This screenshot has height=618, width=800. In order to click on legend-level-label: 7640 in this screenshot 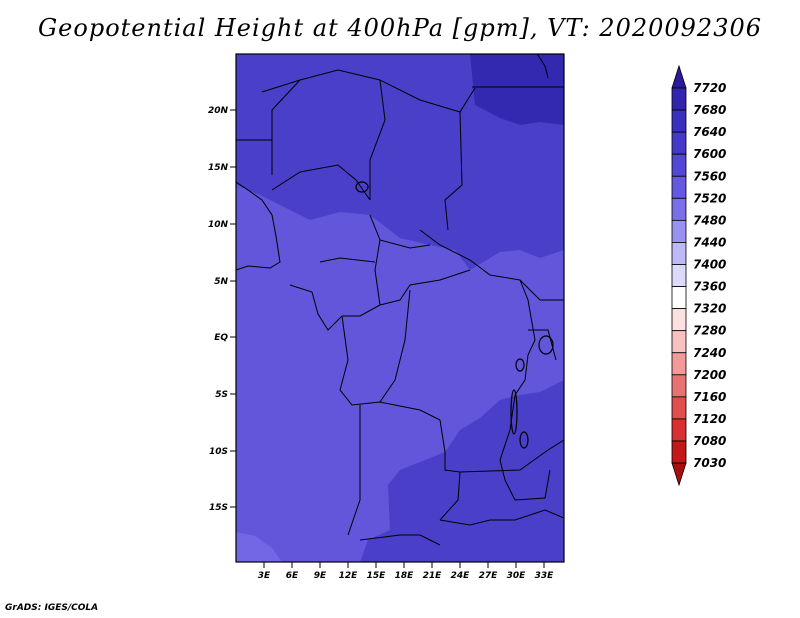, I will do `click(709, 132)`.